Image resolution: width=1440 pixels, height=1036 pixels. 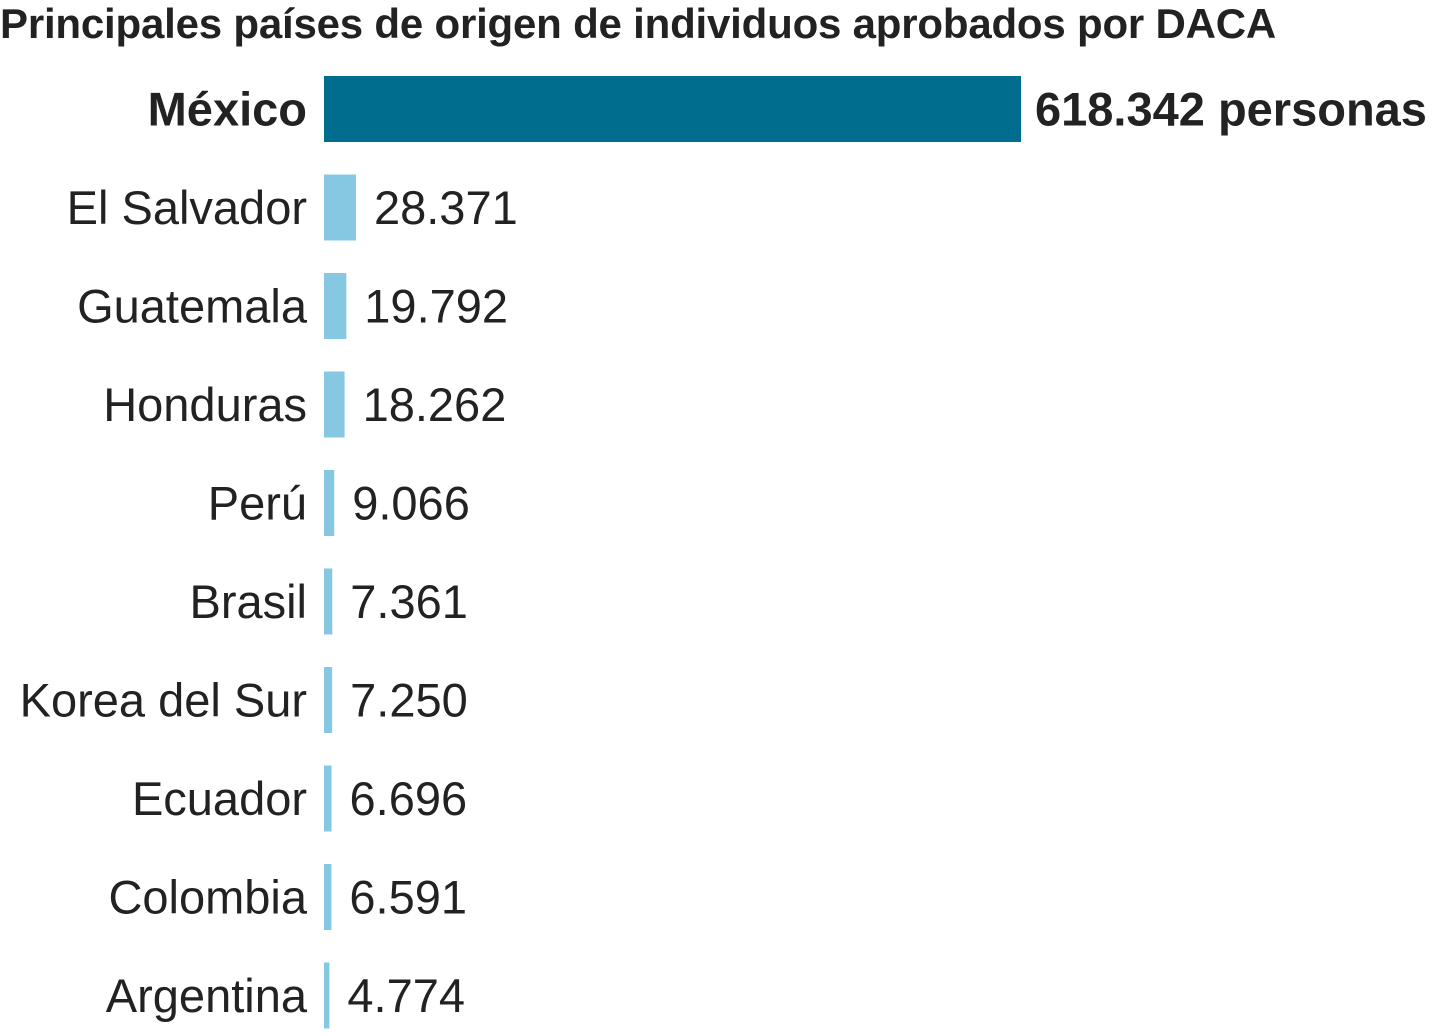 What do you see at coordinates (227, 109) in the screenshot?
I see `category-label-mexico: México` at bounding box center [227, 109].